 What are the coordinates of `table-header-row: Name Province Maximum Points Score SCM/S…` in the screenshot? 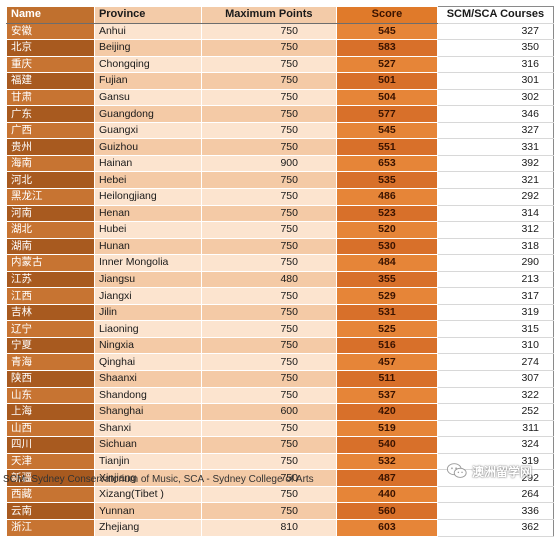 It's located at (280, 15).